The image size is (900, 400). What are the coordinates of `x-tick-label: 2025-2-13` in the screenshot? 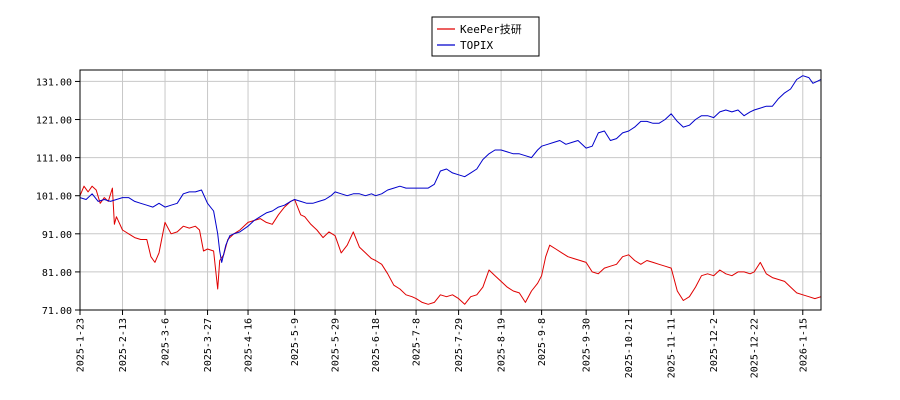 It's located at (123, 345).